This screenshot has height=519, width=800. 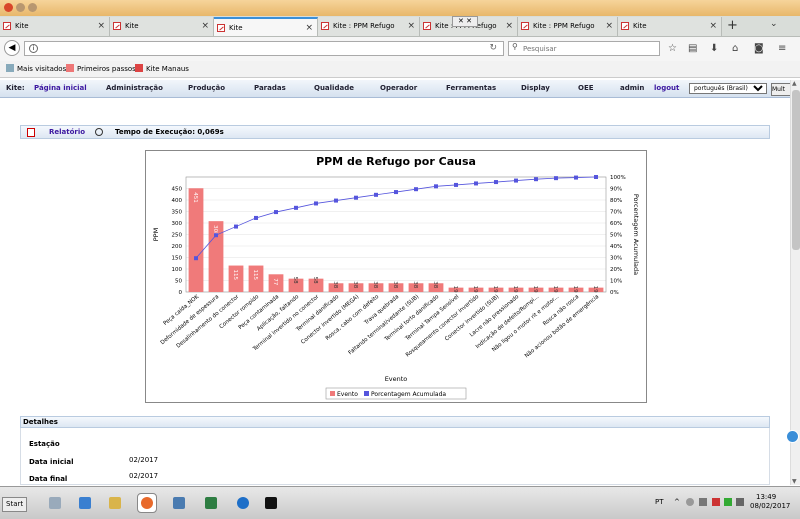 I want to click on search-bar: ⚲, so click(x=584, y=48).